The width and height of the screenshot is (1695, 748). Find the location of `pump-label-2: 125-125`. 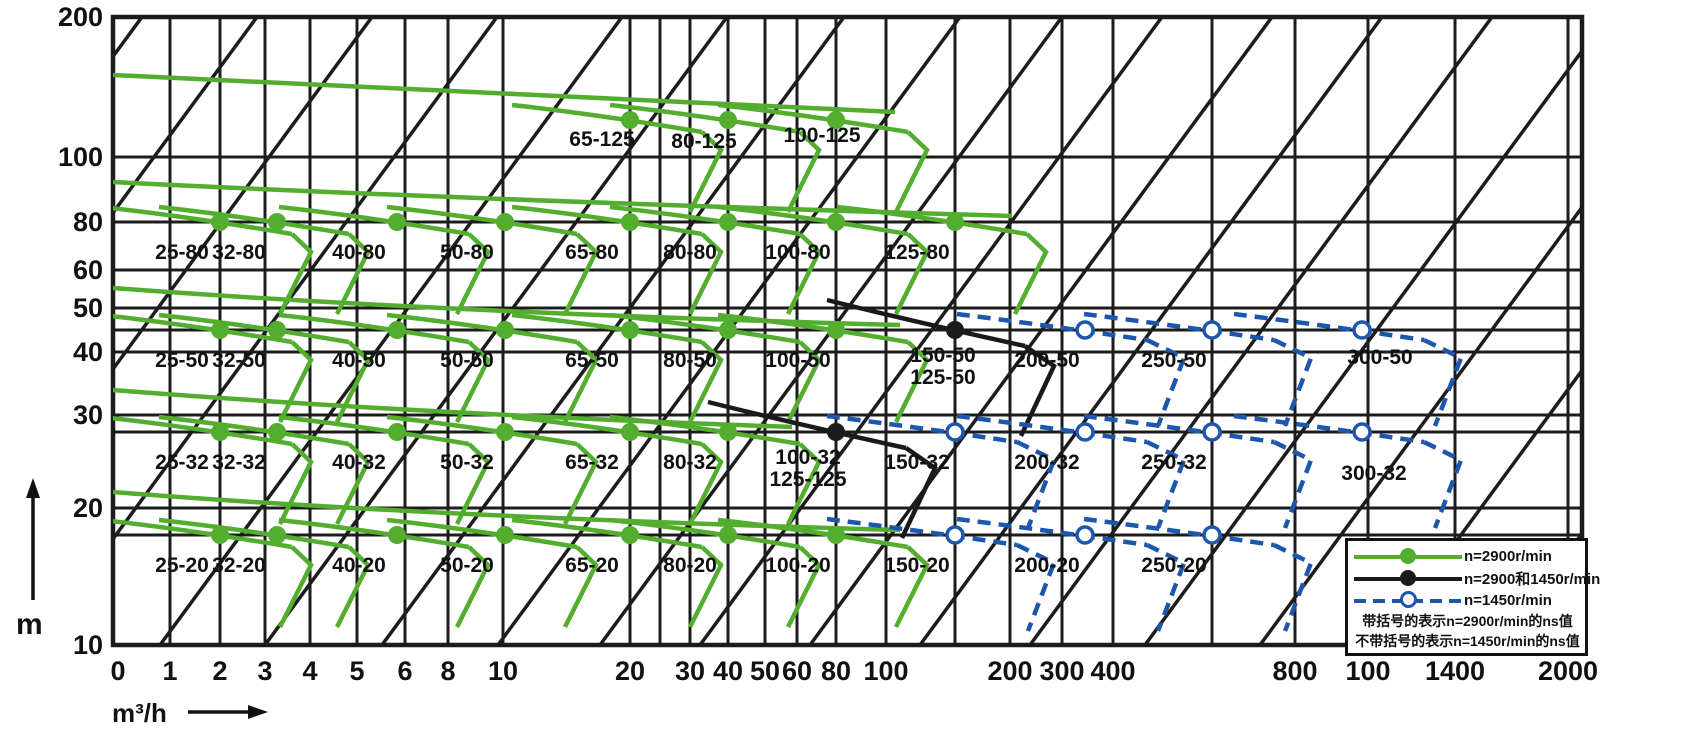

pump-label-2: 125-125 is located at coordinates (807, 479).